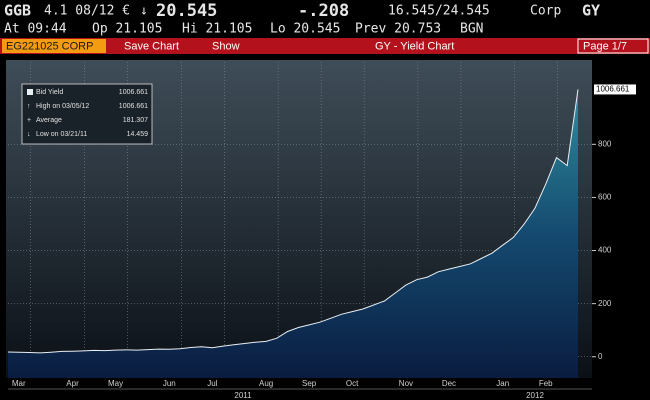  Describe the element at coordinates (266, 383) in the screenshot. I see `x-tick-label: Aug` at that location.